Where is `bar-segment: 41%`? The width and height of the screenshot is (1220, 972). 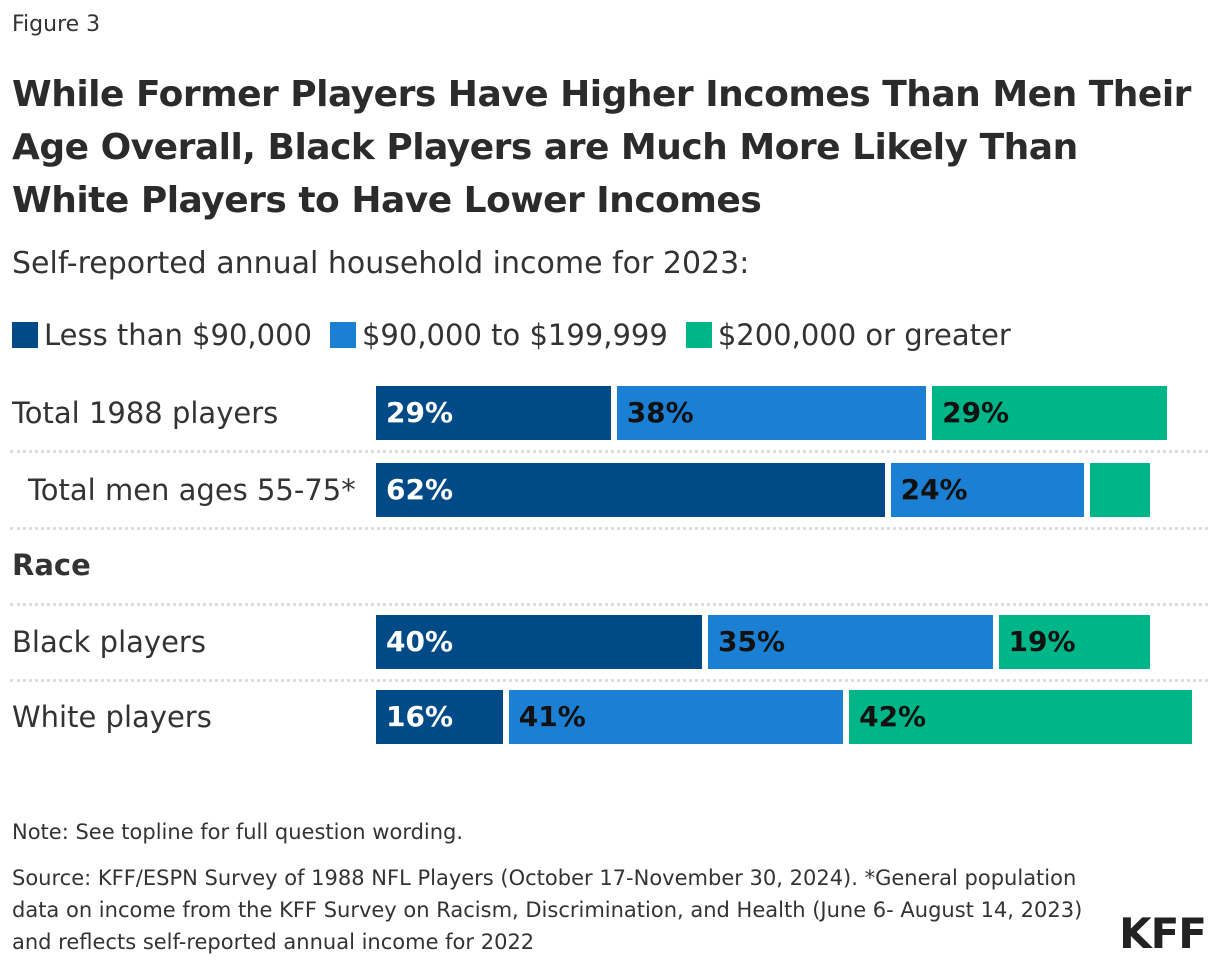
bar-segment: 41% is located at coordinates (676, 717).